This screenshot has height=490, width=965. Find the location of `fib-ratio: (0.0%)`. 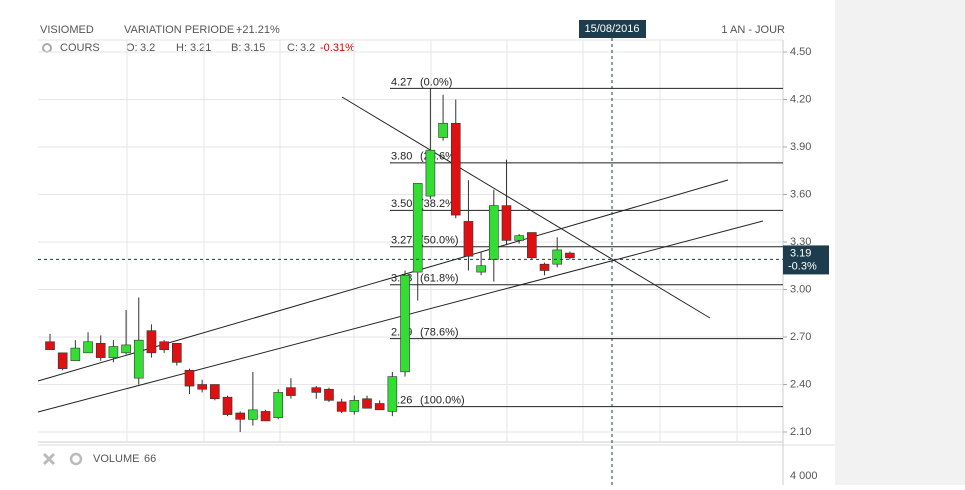

fib-ratio: (0.0%) is located at coordinates (436, 82).